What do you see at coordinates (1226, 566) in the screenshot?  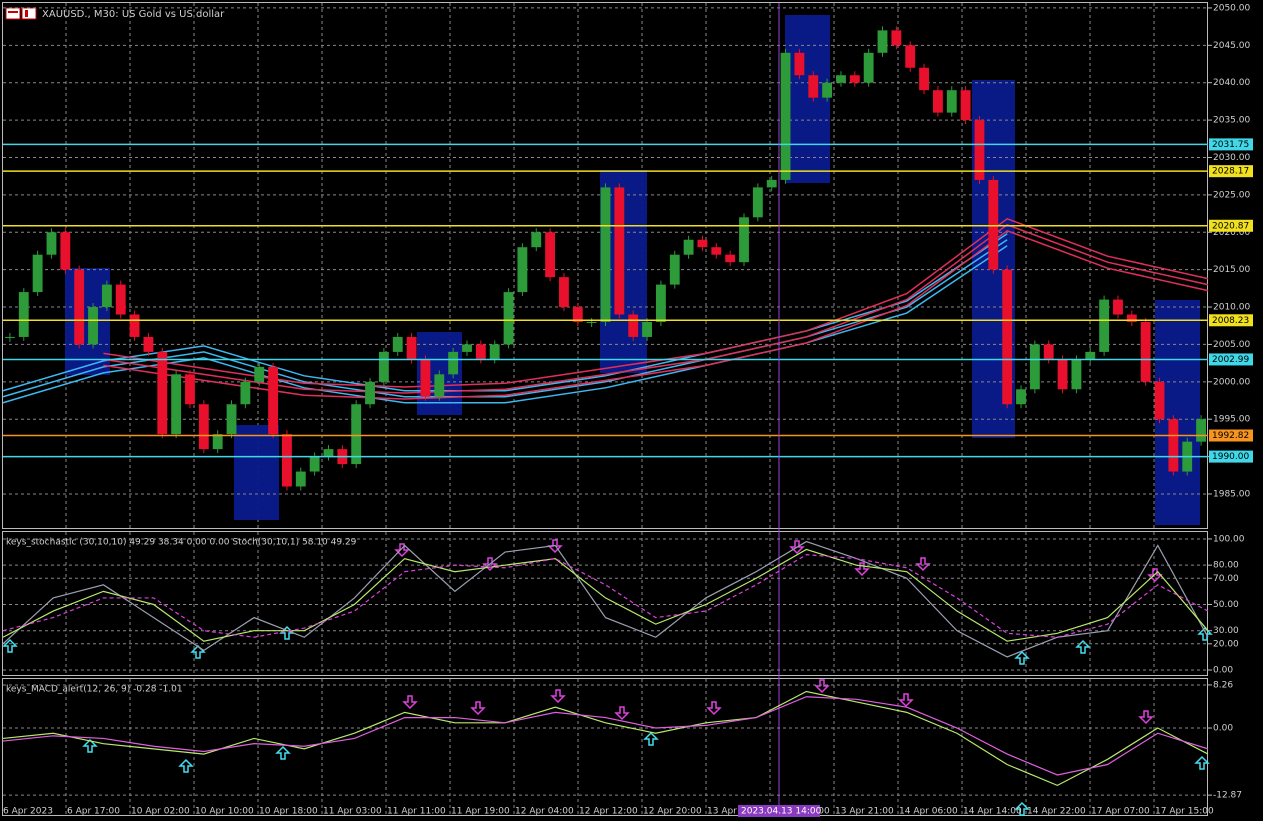 I see `y-tick-label: 80.00` at bounding box center [1226, 566].